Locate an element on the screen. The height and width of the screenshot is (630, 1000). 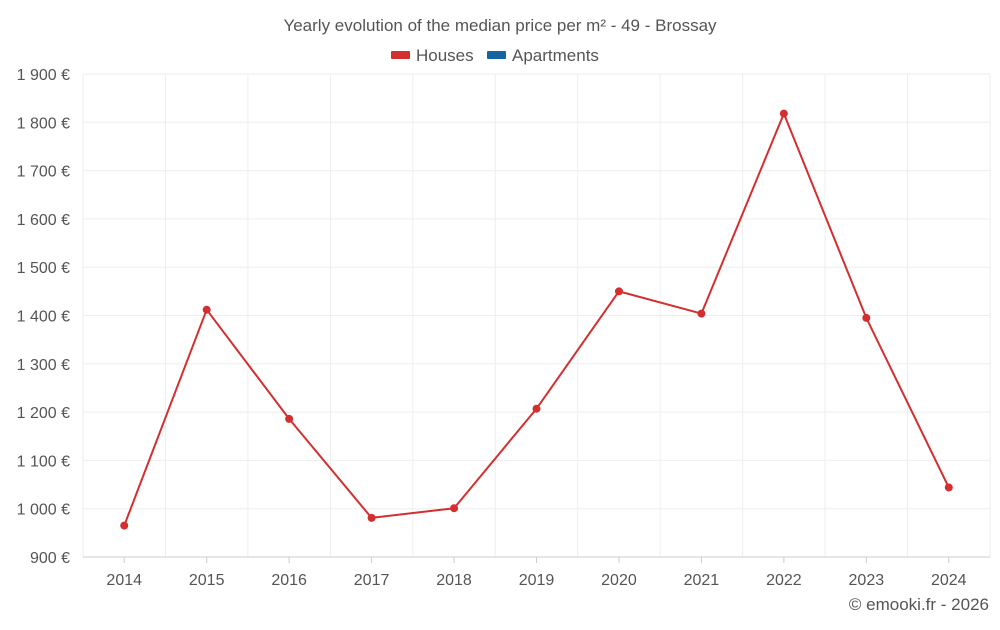
y-tick-label: 1 200 € is located at coordinates (43, 413).